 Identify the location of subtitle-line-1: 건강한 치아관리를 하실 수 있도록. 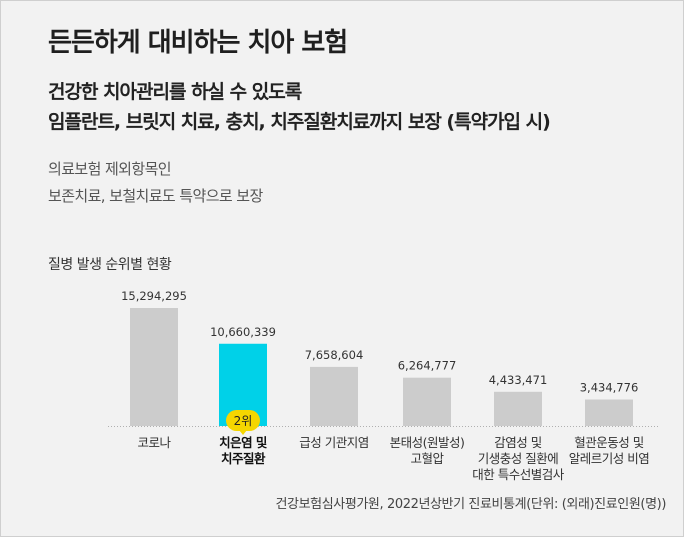
(175, 92).